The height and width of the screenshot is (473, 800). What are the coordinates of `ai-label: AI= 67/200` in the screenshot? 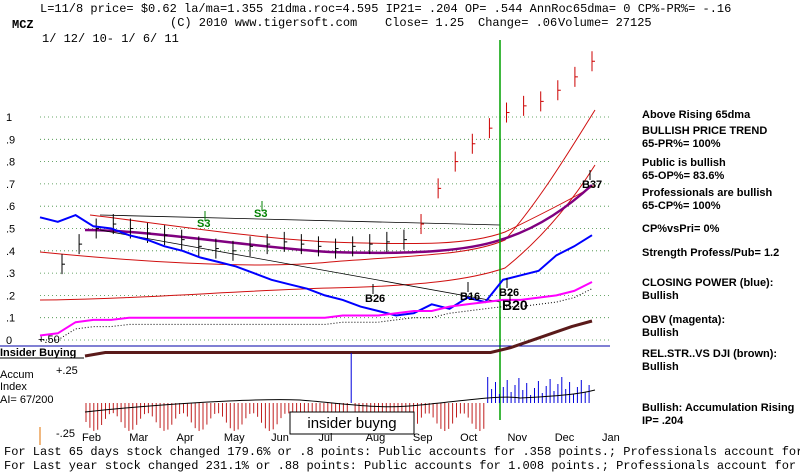 It's located at (27, 400).